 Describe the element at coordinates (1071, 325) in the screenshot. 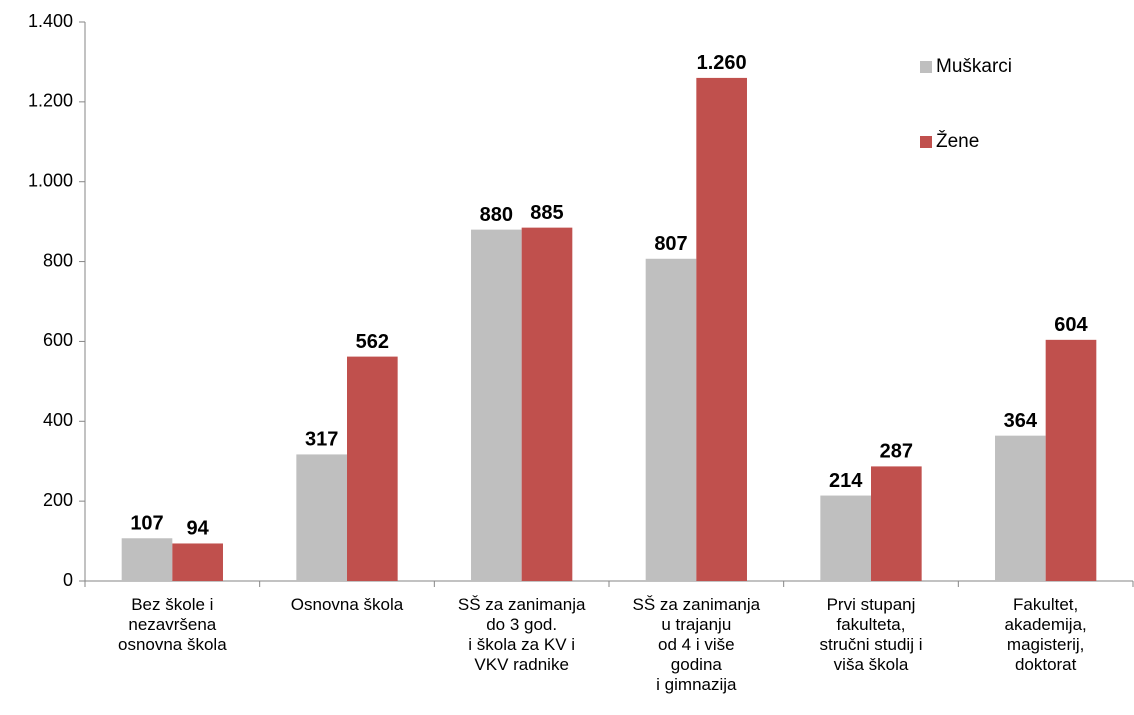

I see `data-label: 604` at that location.